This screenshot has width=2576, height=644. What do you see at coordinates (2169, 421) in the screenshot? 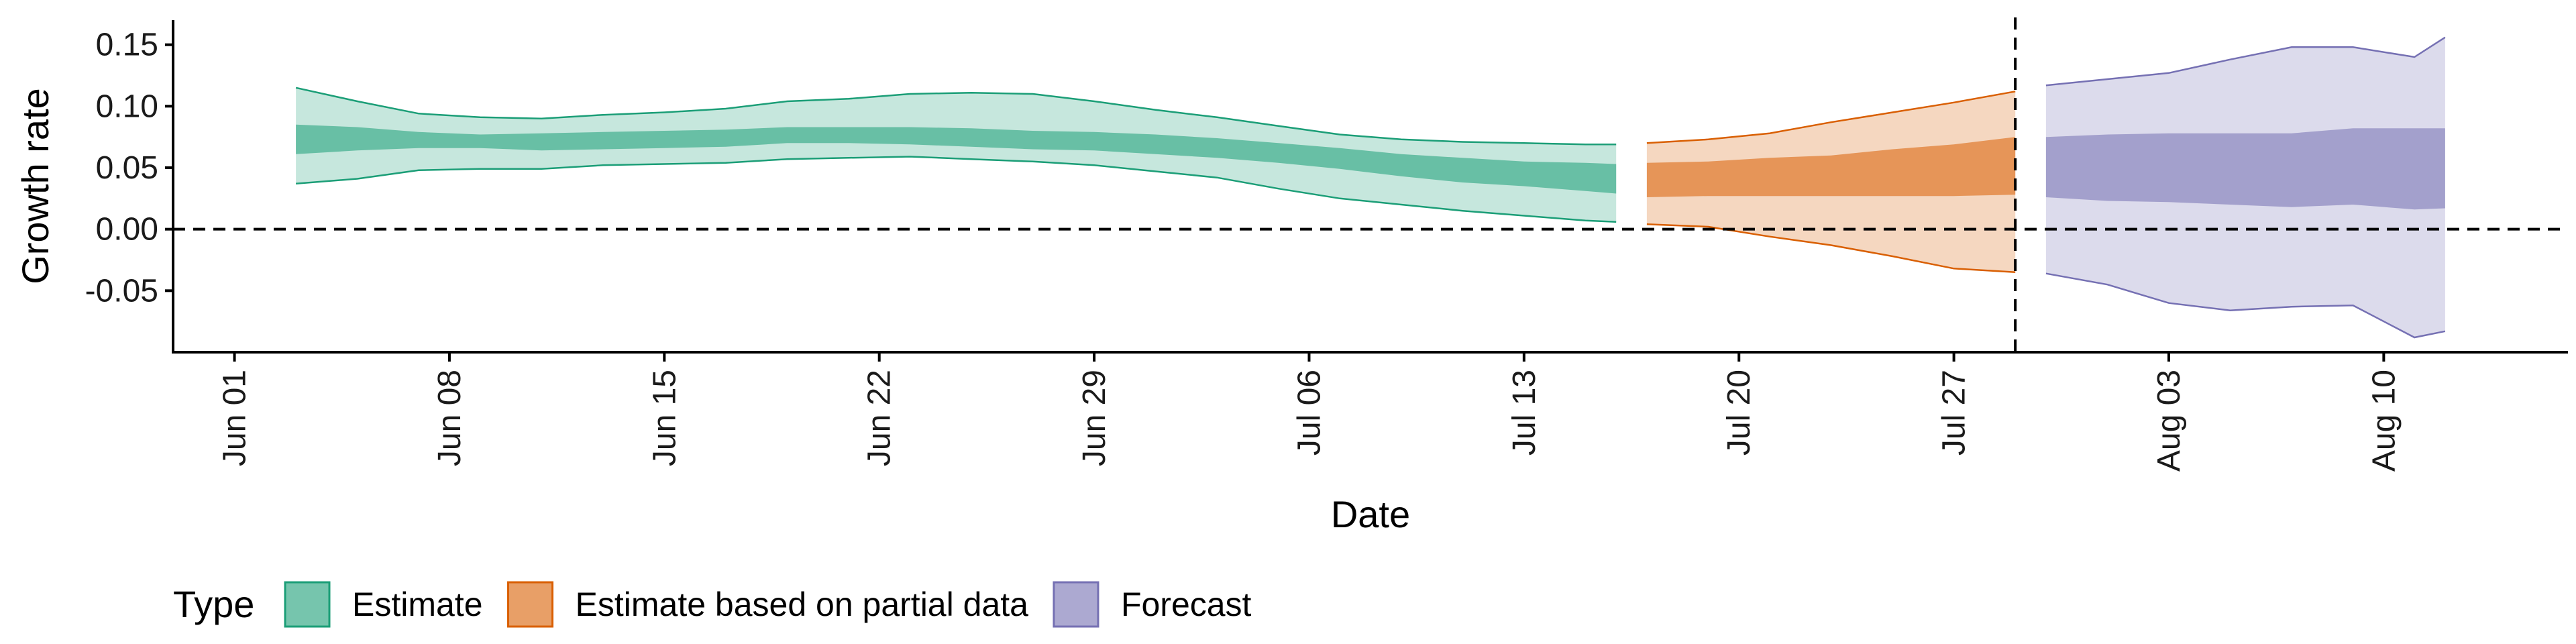
I see `x-tick-label: Aug 03` at bounding box center [2169, 421].